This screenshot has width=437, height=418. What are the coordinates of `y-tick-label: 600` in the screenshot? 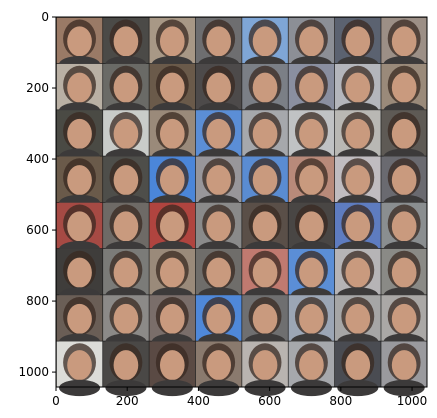 It's located at (37, 230).